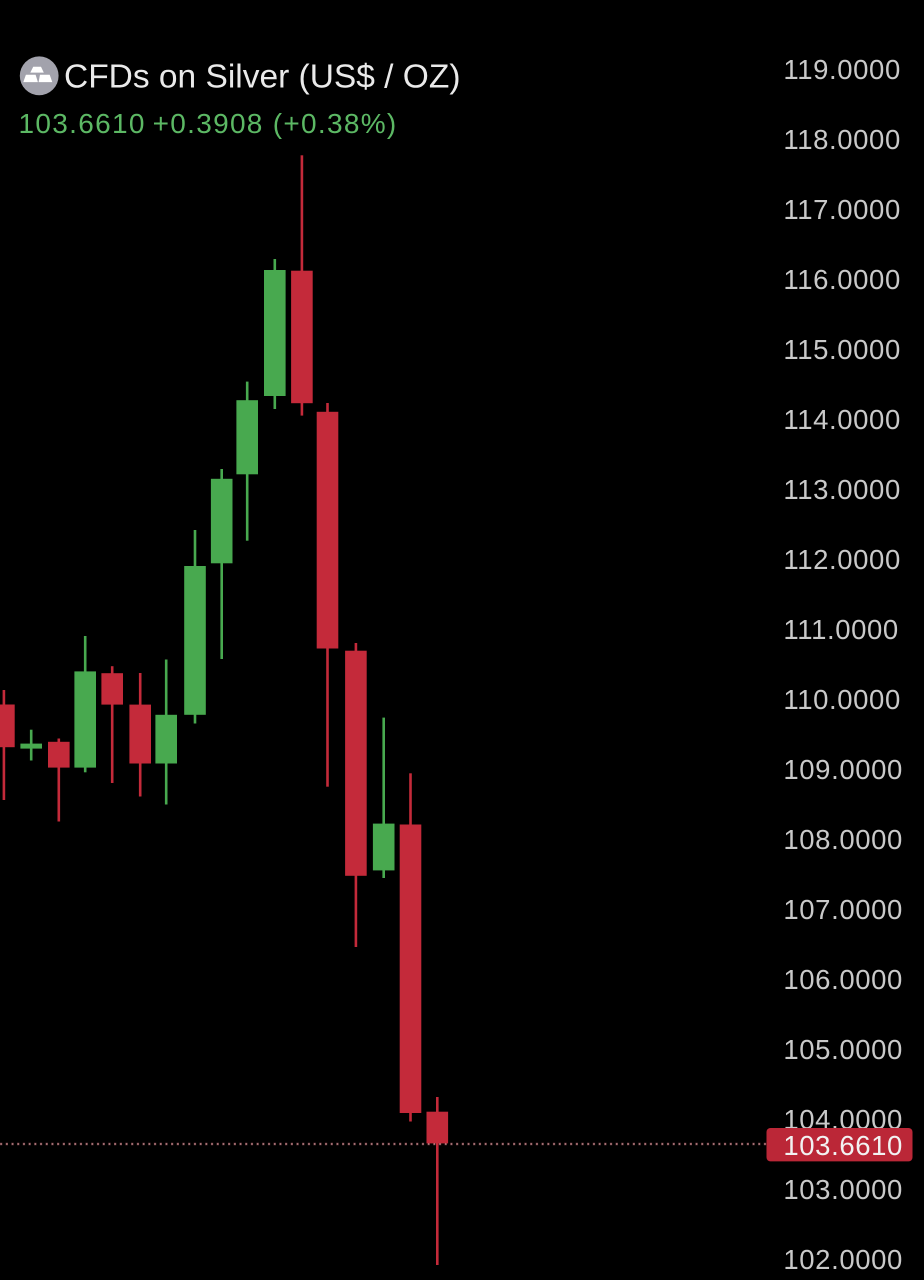 Image resolution: width=924 pixels, height=1280 pixels. I want to click on svg-text: 109.0000, so click(843, 769).